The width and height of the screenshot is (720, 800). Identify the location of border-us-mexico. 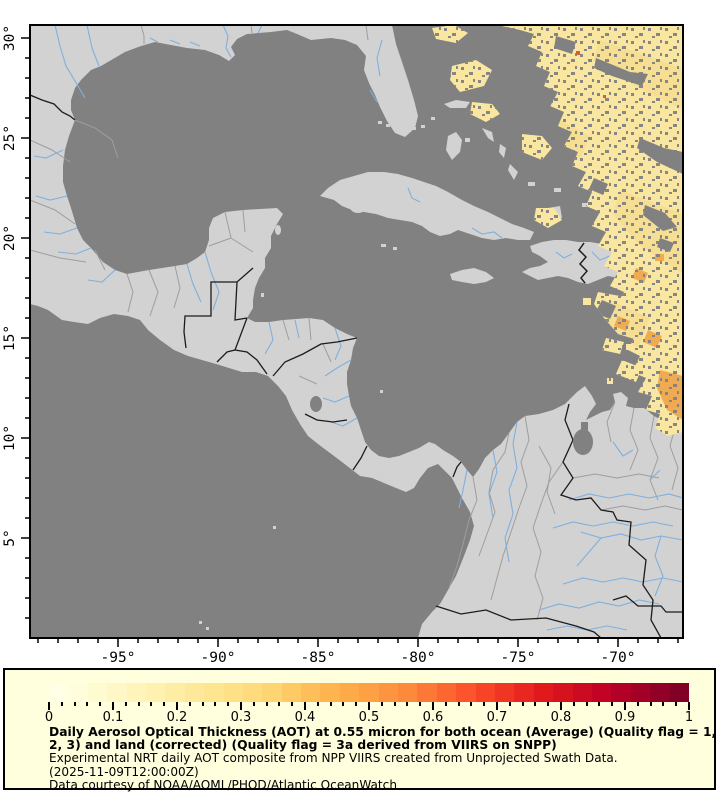
(53, 107).